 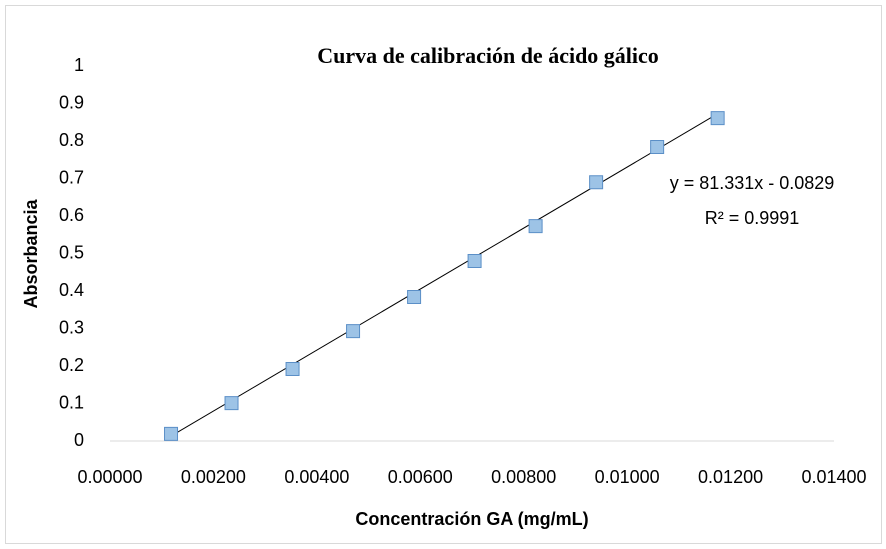 What do you see at coordinates (71, 402) in the screenshot?
I see `y-tick-label: 0.1` at bounding box center [71, 402].